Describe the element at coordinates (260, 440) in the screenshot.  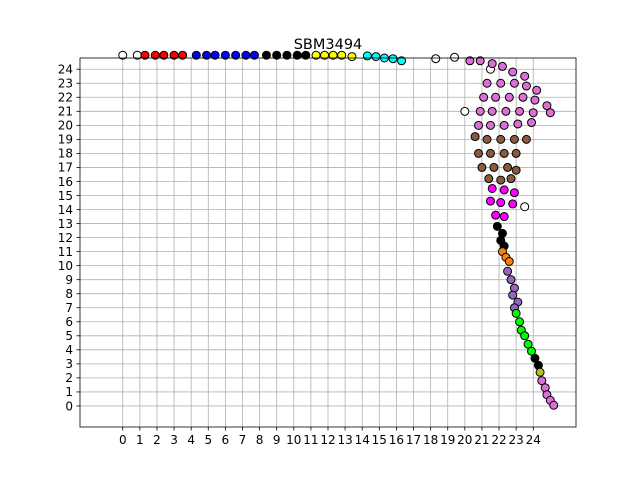
I see `x-tick-label: 8` at that location.